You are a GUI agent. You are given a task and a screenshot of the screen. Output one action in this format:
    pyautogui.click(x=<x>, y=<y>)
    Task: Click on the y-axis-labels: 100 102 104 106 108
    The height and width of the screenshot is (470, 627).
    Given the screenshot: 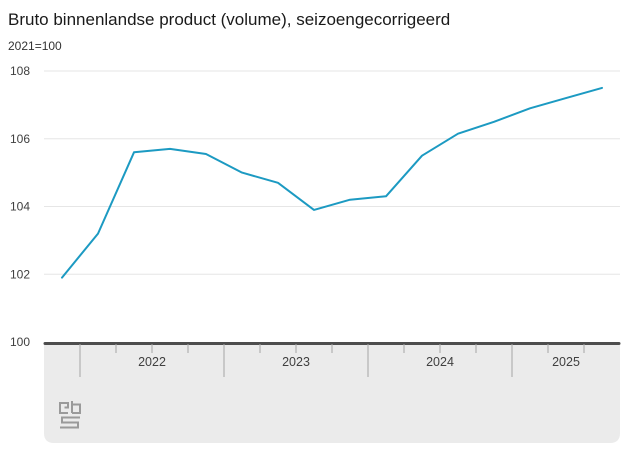 What is the action you would take?
    pyautogui.click(x=20, y=206)
    